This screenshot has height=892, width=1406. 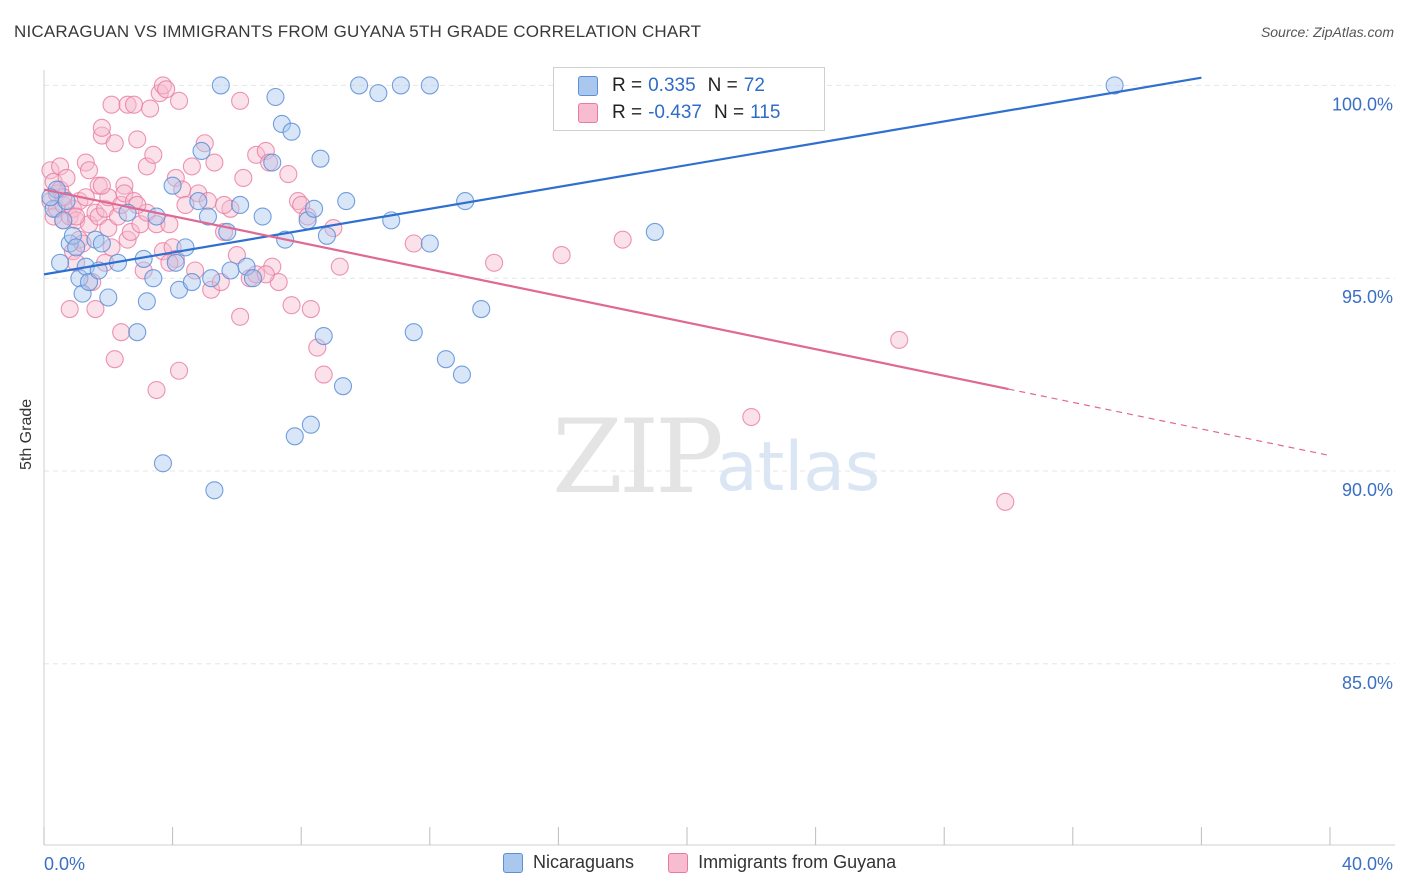 What do you see at coordinates (689, 99) in the screenshot?
I see `correlation-legend: R = 0.335 N = 72 R = -0.437 N = 115` at bounding box center [689, 99].